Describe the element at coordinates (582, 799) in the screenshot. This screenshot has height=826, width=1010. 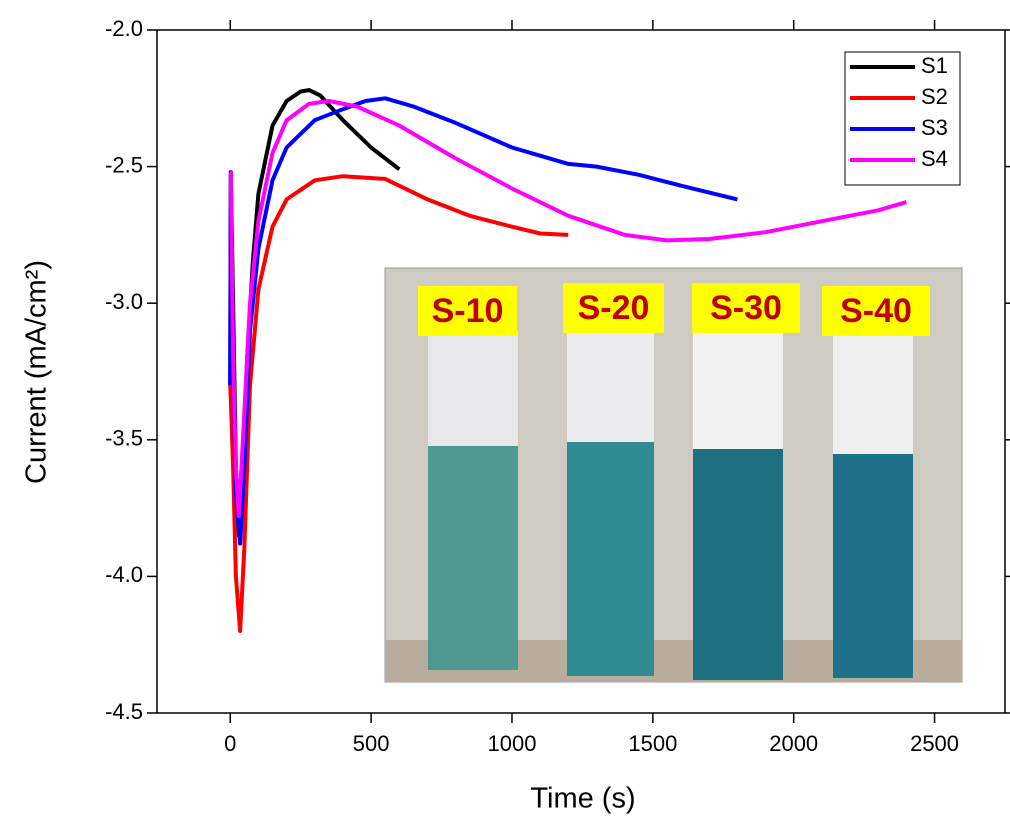
I see `x-axis-label: Time (s)` at that location.